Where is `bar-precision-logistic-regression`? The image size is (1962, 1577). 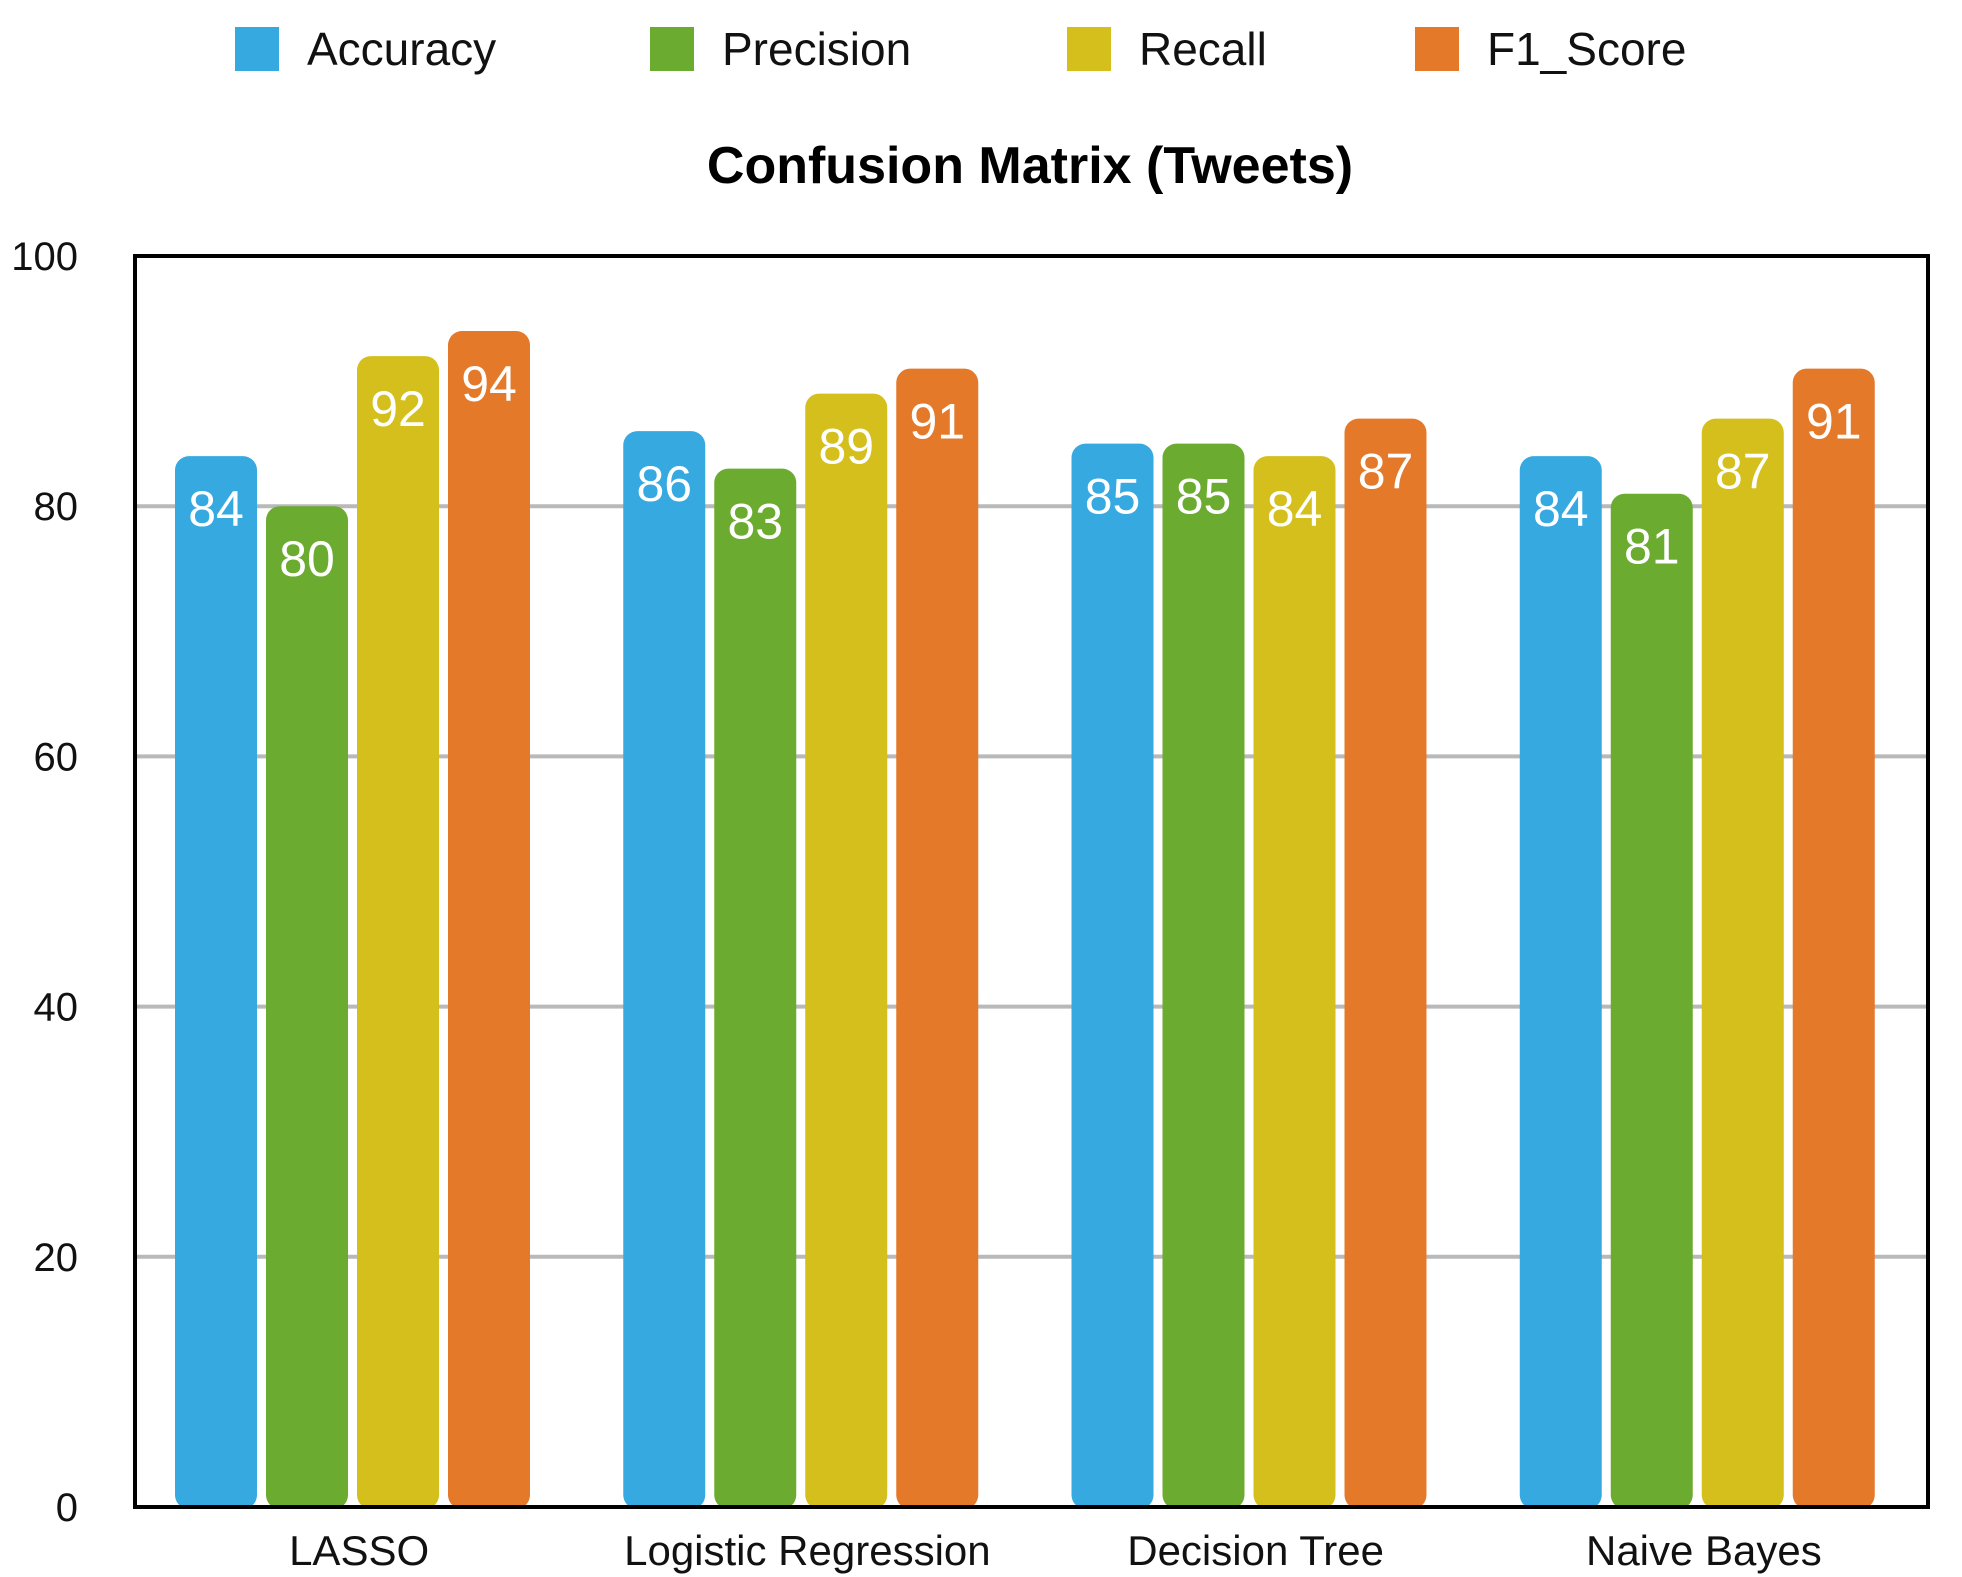 bar-precision-logistic-regression is located at coordinates (755, 988).